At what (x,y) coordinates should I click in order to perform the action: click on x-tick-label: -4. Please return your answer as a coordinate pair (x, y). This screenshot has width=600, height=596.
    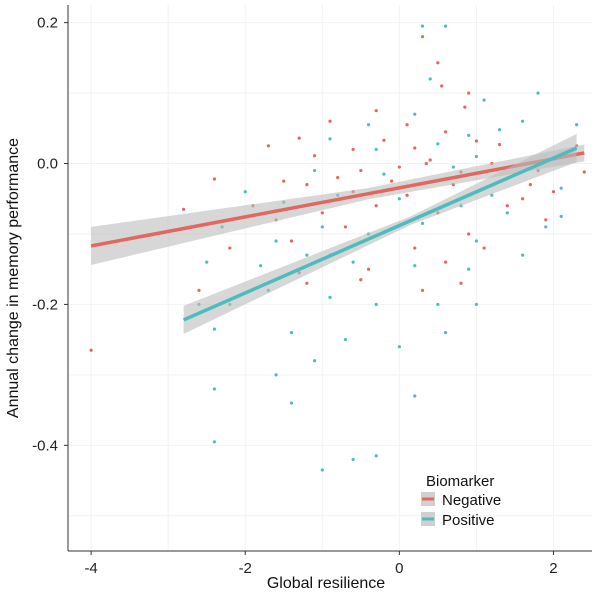
    Looking at the image, I should click on (90, 568).